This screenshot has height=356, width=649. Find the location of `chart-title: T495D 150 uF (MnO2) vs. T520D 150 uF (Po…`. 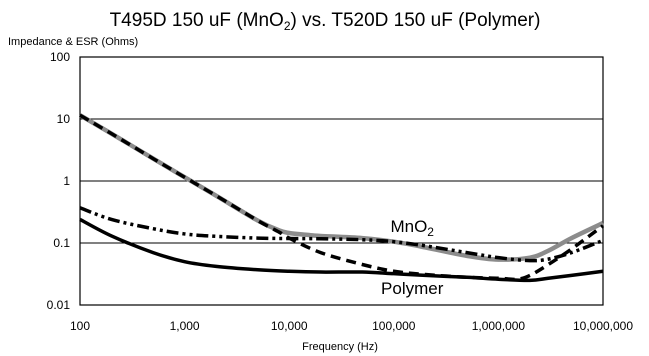

chart-title: T495D 150 uF (MnO2) vs. T520D 150 uF (Po… is located at coordinates (325, 21).